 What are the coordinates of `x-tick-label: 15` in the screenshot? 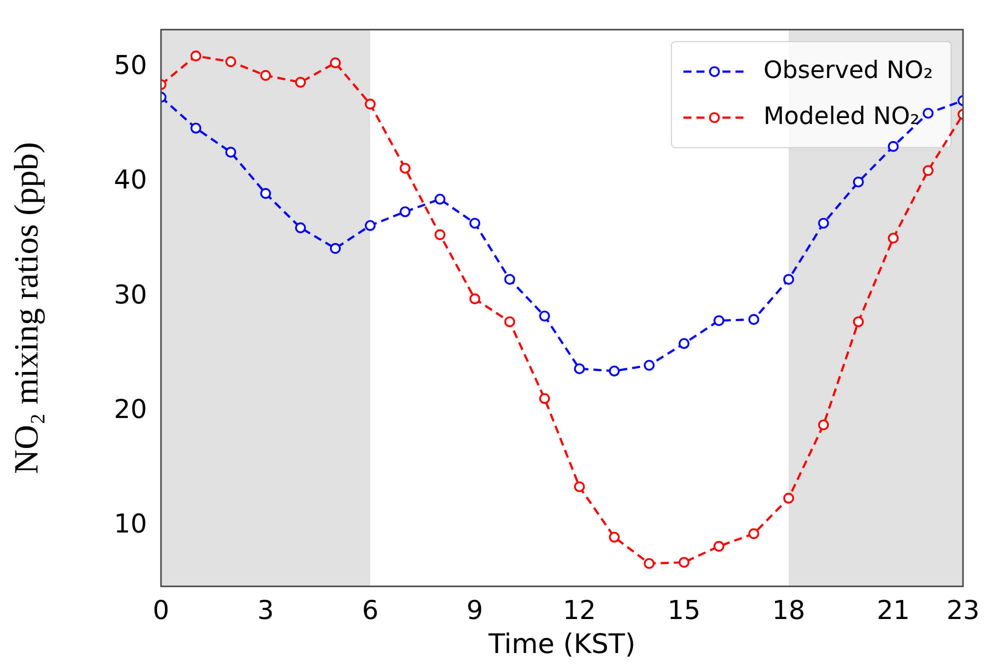 It's located at (684, 611).